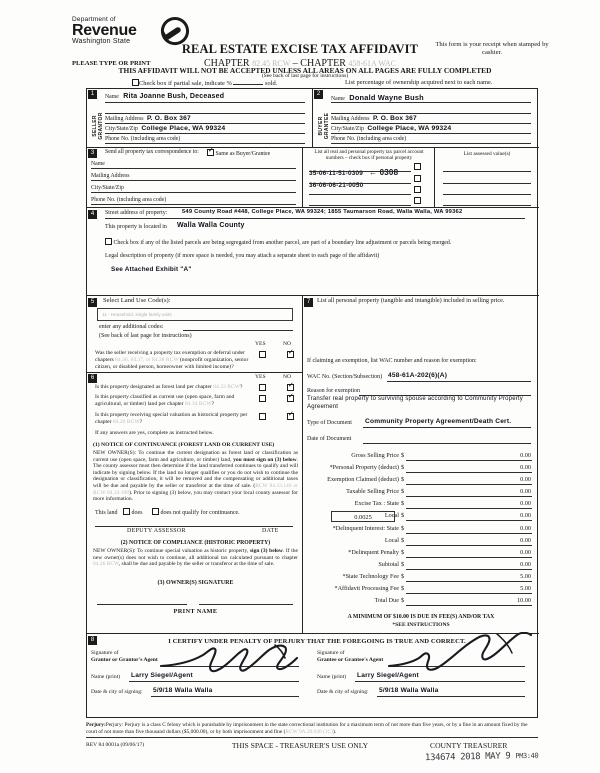  What do you see at coordinates (455, 565) in the screenshot?
I see `tax-row-subtotal: Subtotal $ 0.00` at bounding box center [455, 565].